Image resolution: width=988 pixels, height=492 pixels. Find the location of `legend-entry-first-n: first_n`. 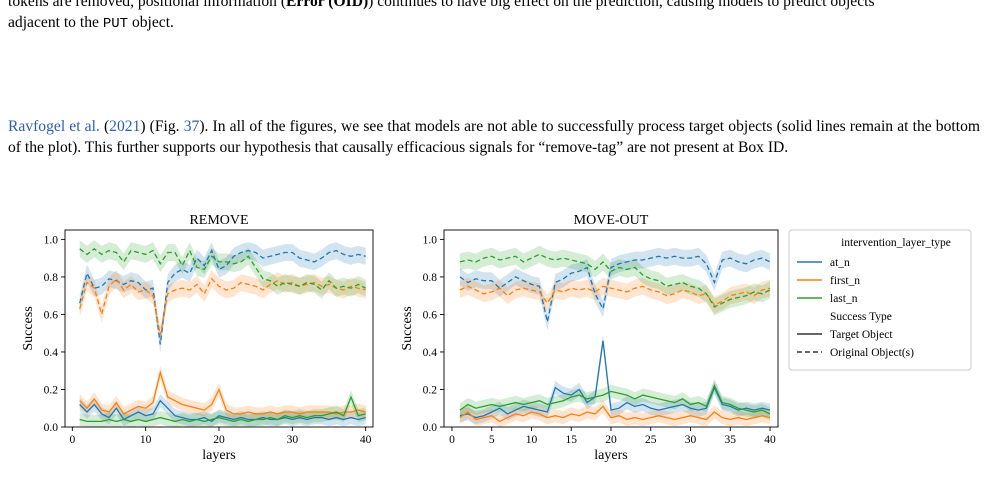

legend-entry-first-n: first_n is located at coordinates (845, 281).